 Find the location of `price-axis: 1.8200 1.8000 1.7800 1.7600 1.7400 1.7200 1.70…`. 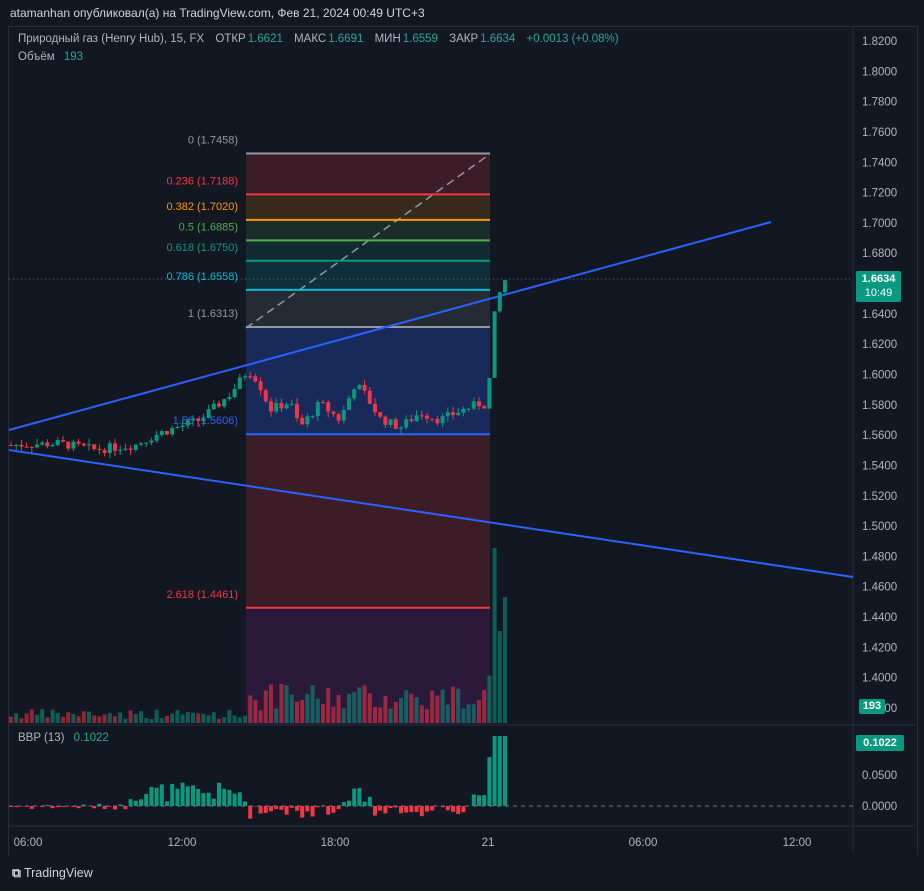

price-axis: 1.8200 1.8000 1.7800 1.7600 1.7400 1.7200 1.70… is located at coordinates (879, 375).